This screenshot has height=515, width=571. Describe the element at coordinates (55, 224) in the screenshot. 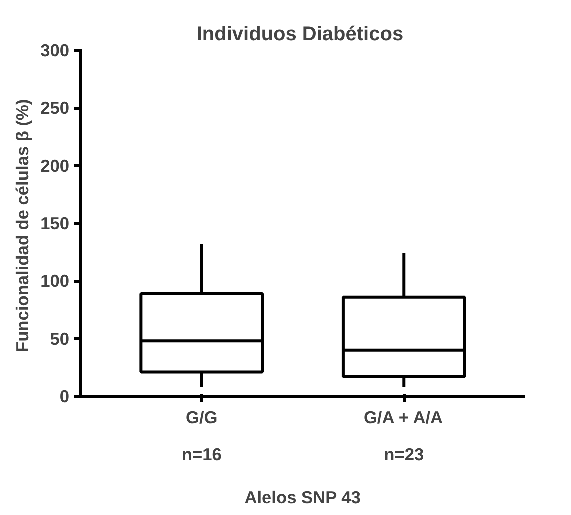

I see `y-tick-label: 150` at that location.